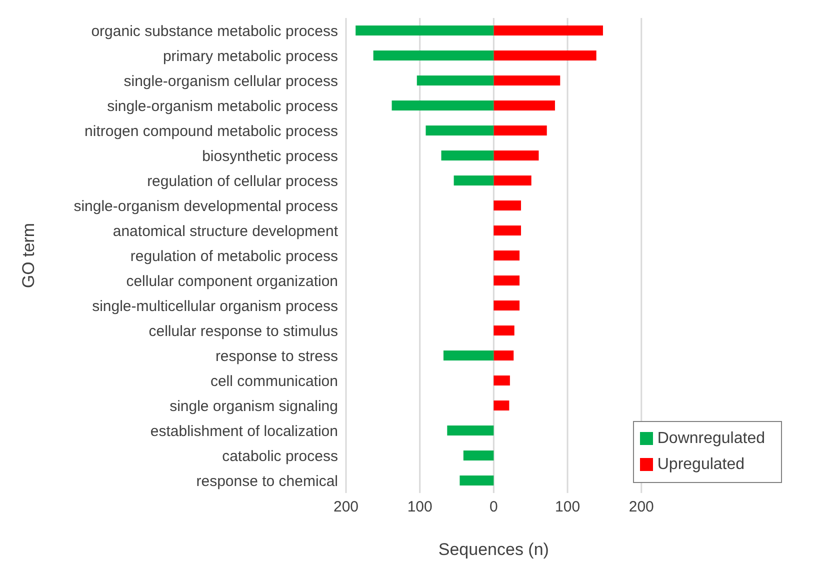 The image size is (814, 573). Describe the element at coordinates (215, 306) in the screenshot. I see `y-tick-label: single-multicellular organism process` at that location.